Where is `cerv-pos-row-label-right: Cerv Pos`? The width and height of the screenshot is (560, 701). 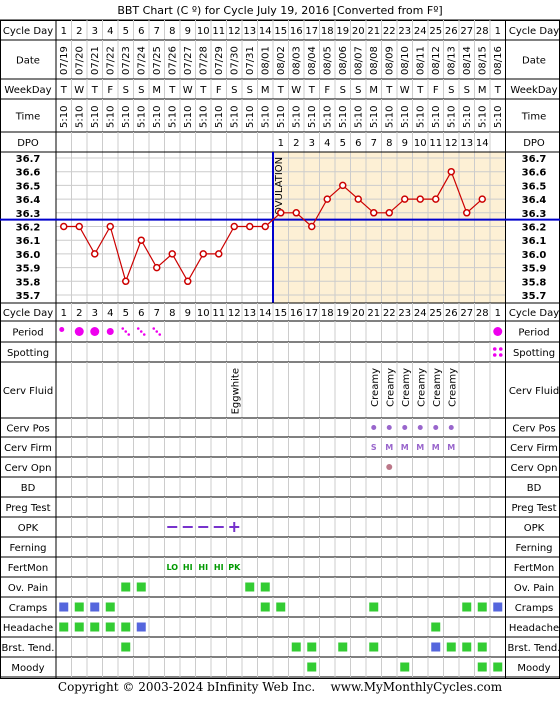
cerv-pos-row-label-right: Cerv Pos is located at coordinates (533, 429).